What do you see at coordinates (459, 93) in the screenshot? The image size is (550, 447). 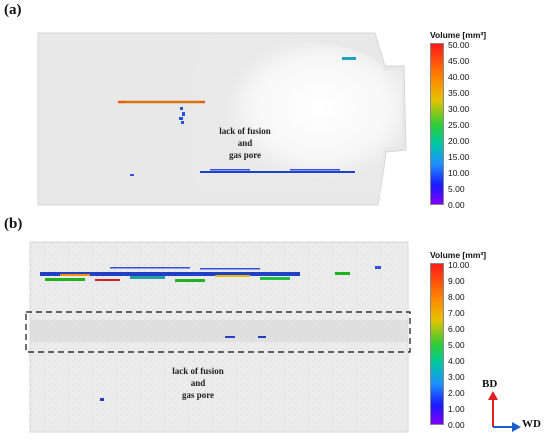 I see `legend-a-tick: 35.00` at bounding box center [459, 93].